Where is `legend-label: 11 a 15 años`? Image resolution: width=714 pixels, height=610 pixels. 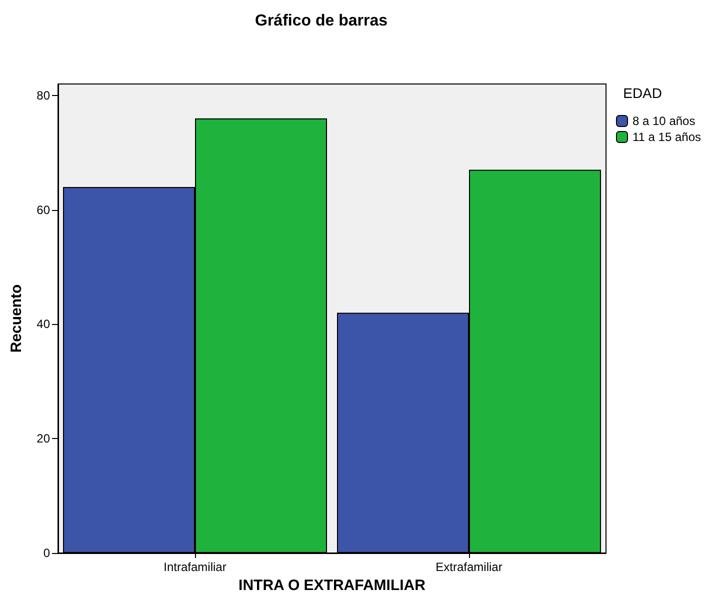
legend-label: 11 a 15 años is located at coordinates (667, 137).